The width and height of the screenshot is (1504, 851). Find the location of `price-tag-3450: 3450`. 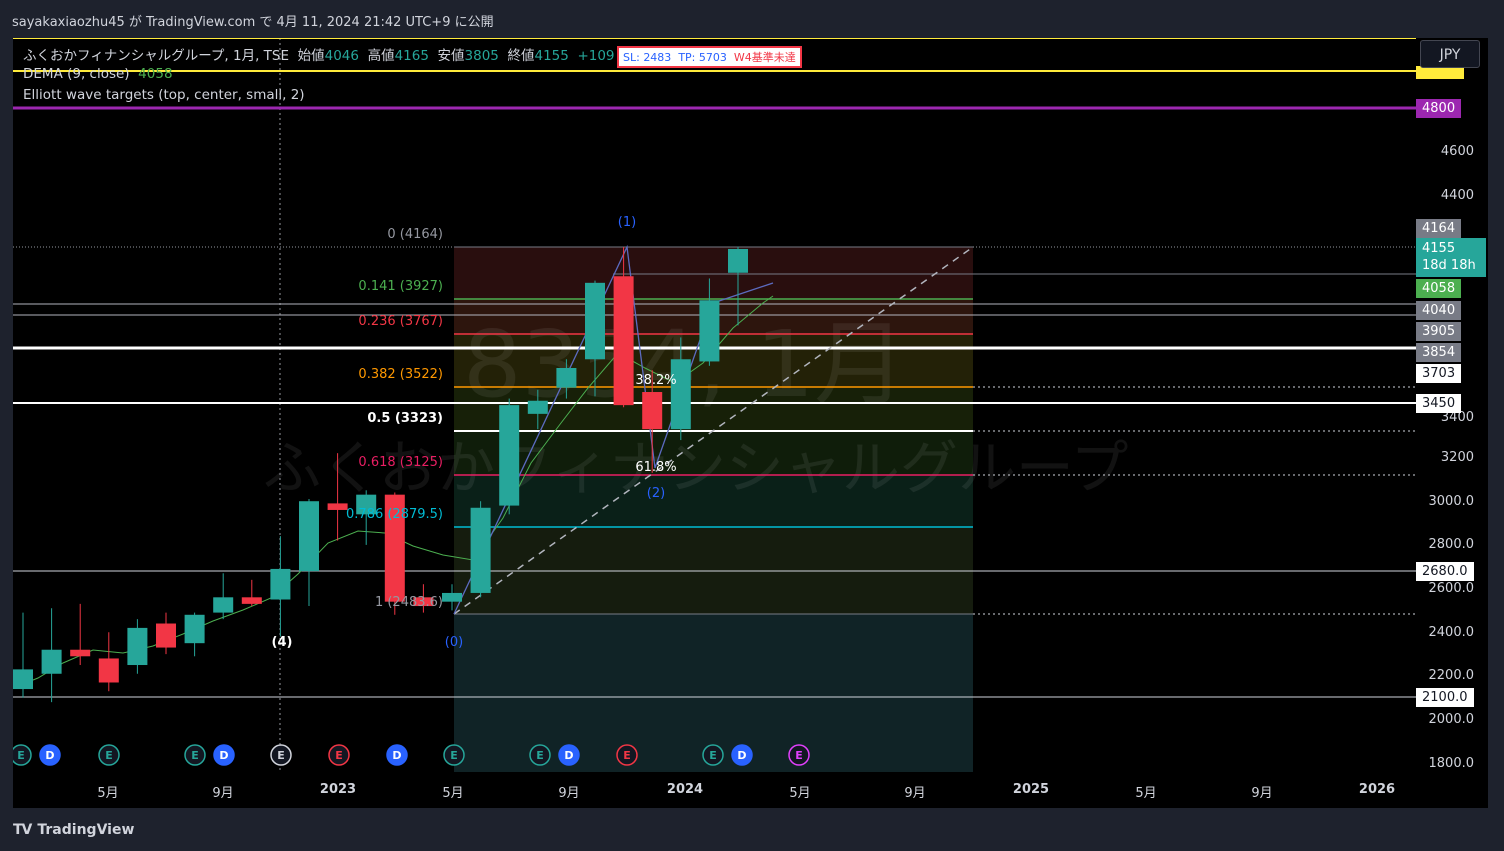

price-tag-3450: 3450 is located at coordinates (1439, 403).